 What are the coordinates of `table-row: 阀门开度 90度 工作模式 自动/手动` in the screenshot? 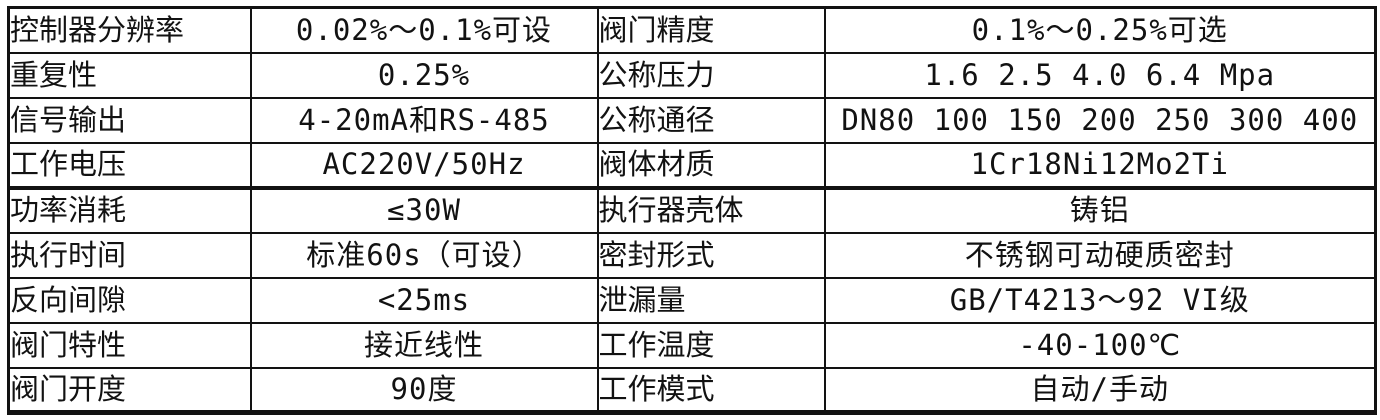 It's located at (692, 390).